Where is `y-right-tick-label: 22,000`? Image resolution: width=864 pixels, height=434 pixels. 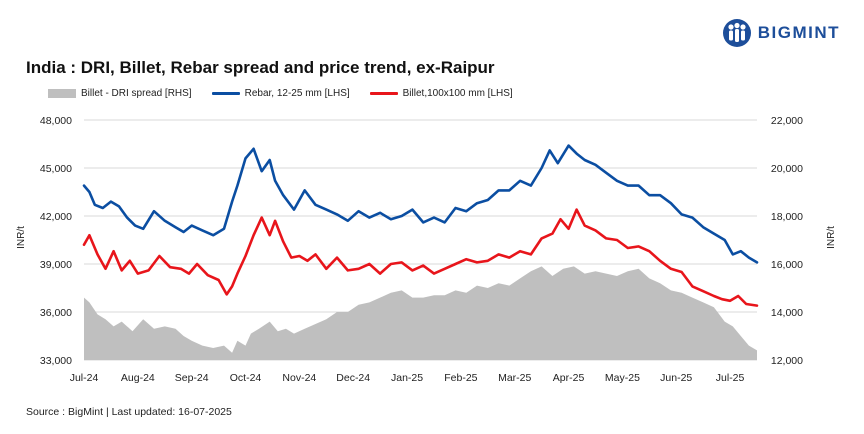
y-right-tick-label: 22,000 is located at coordinates (787, 121).